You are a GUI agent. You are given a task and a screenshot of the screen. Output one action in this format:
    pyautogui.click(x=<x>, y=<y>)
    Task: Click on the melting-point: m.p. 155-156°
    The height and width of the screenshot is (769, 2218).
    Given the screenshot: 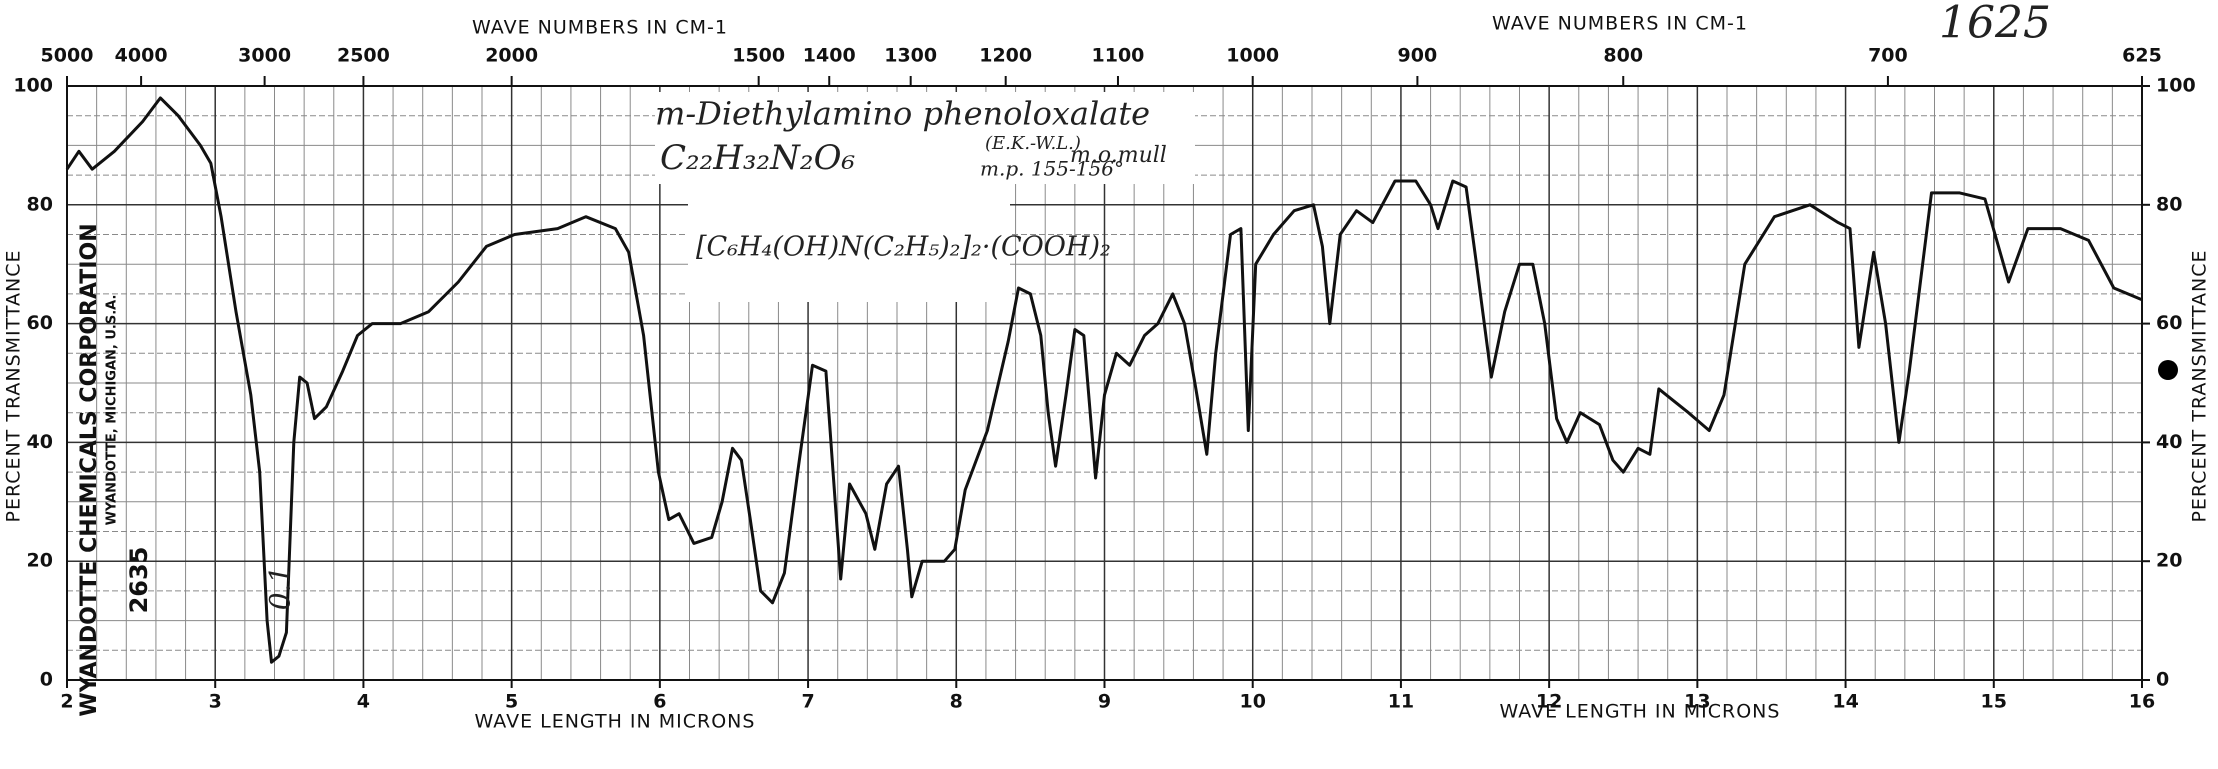 What is the action you would take?
    pyautogui.click(x=1052, y=169)
    